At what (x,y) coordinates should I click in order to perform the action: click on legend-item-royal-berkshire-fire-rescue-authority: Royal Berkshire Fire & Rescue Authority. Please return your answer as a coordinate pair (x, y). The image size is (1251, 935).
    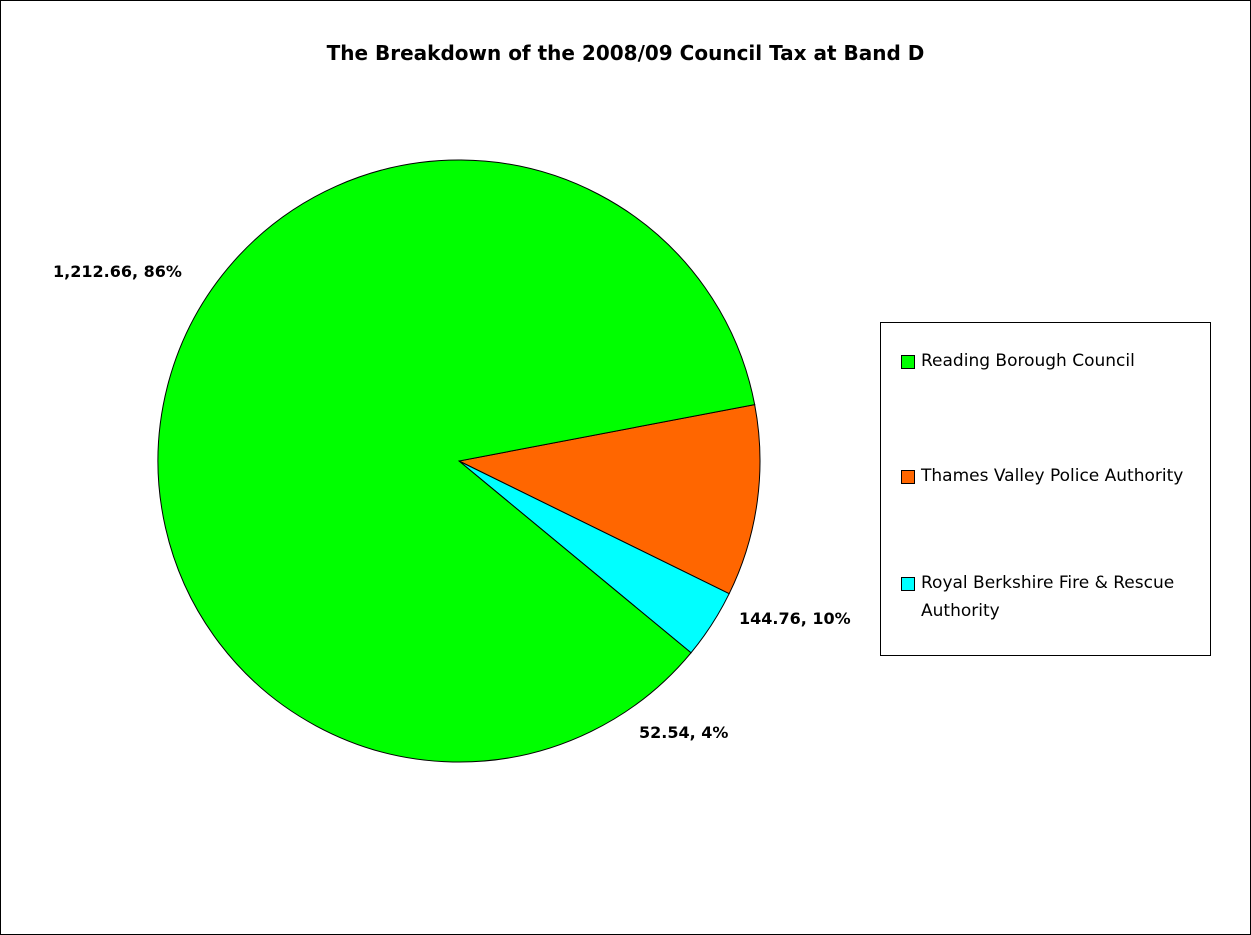
    Looking at the image, I should click on (1053, 597).